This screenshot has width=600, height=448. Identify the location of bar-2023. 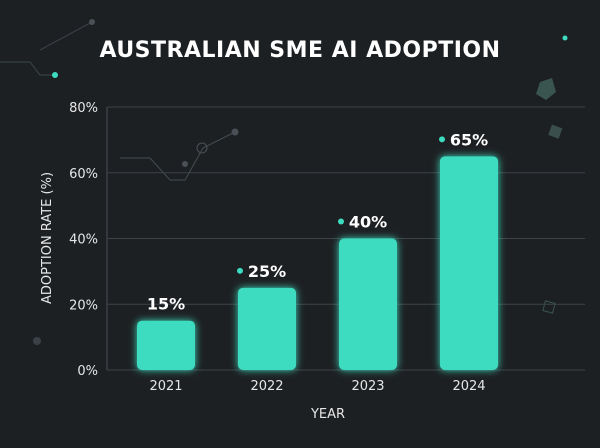
(368, 304).